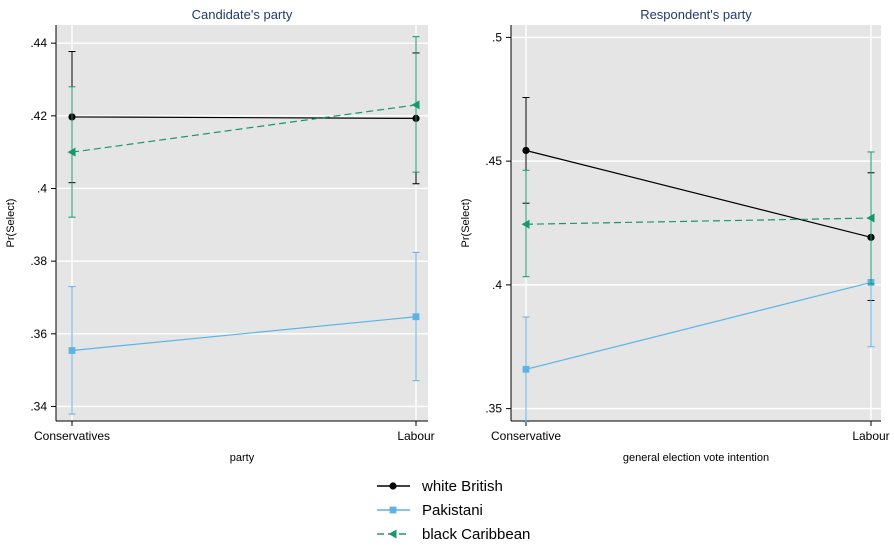 The image size is (894, 555). What do you see at coordinates (38, 43) in the screenshot?
I see `y-tick-label: .44` at bounding box center [38, 43].